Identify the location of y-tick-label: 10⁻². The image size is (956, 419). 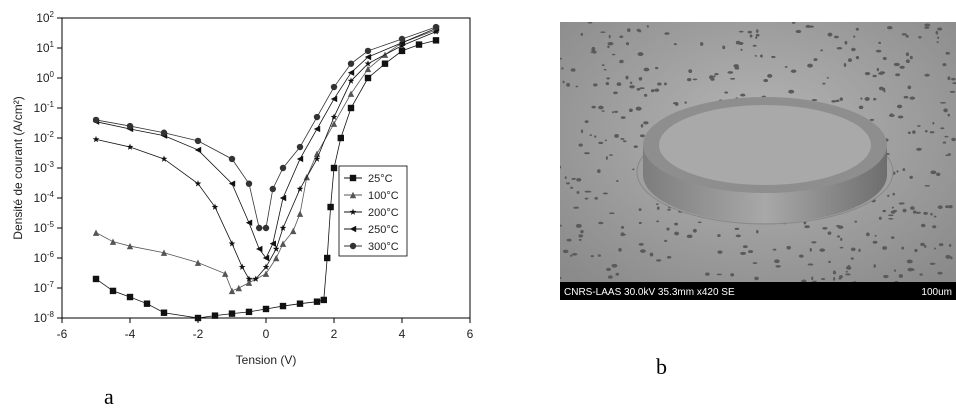
(44, 137).